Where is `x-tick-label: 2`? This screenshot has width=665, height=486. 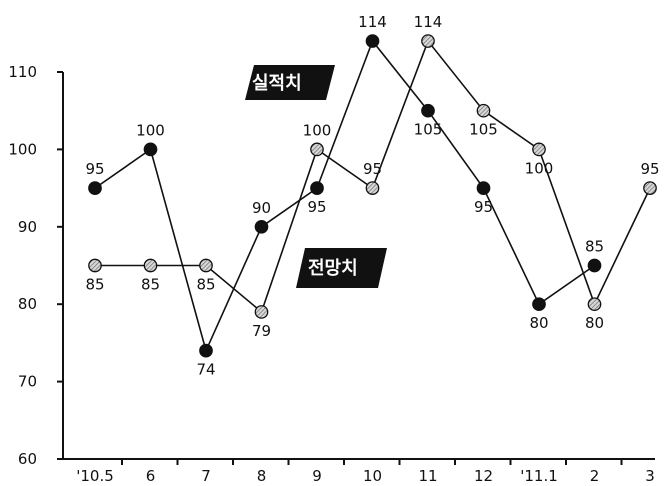
x-tick-label: 2 is located at coordinates (595, 476).